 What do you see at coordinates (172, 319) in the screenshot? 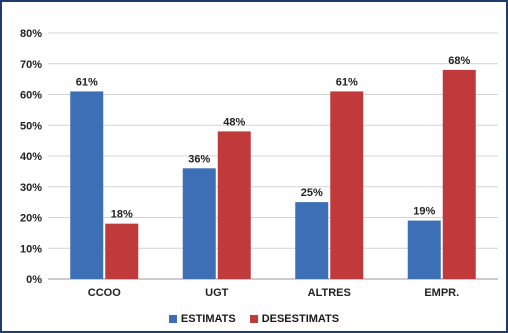
I see `legend-swatch-estimats` at bounding box center [172, 319].